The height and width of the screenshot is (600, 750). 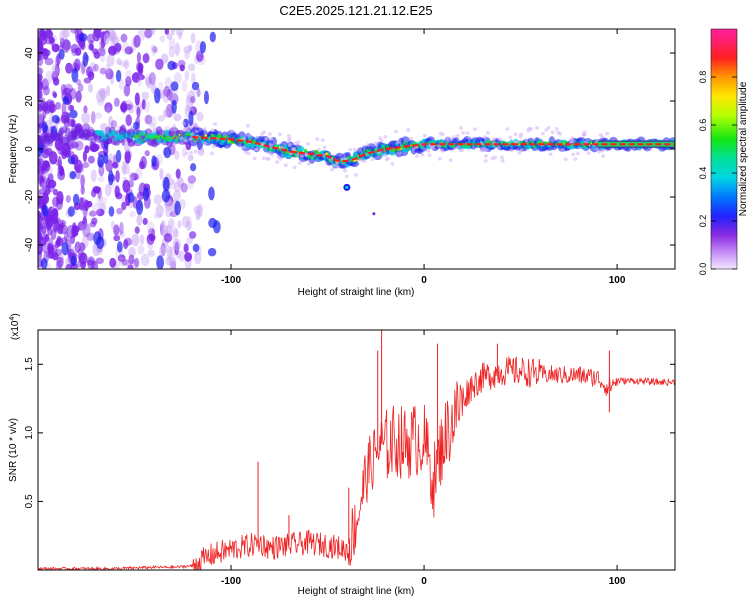 I want to click on colorbar-tick-label: 0.6, so click(x=703, y=125).